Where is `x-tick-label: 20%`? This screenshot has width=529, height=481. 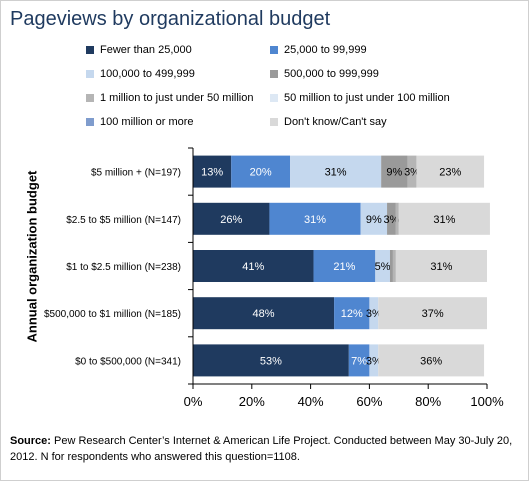
x-tick-label: 20% is located at coordinates (252, 401).